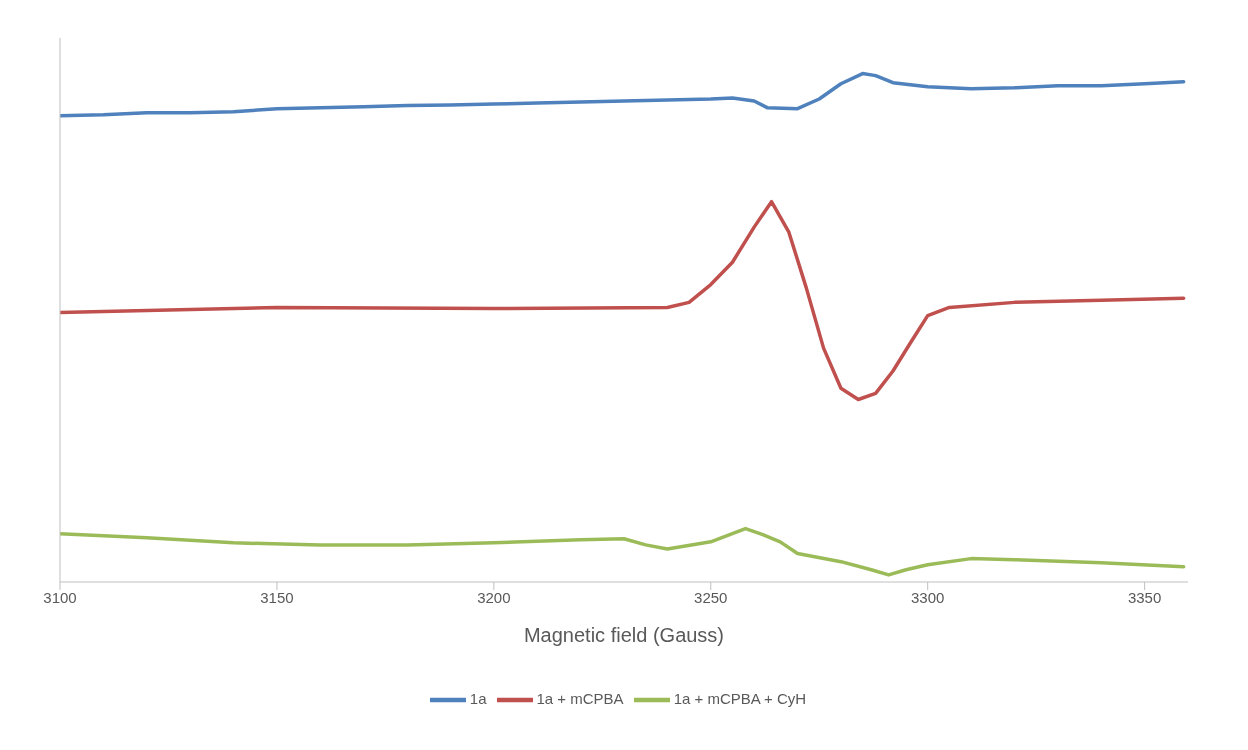  I want to click on x-tick-label: 3100, so click(60, 597).